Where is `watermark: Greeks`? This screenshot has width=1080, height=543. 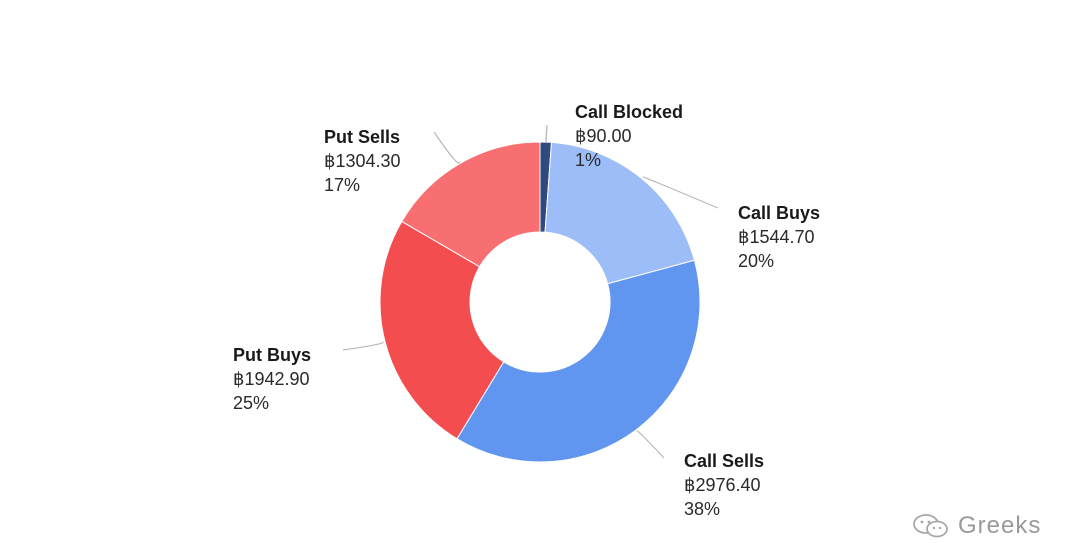
watermark: Greeks is located at coordinates (976, 526).